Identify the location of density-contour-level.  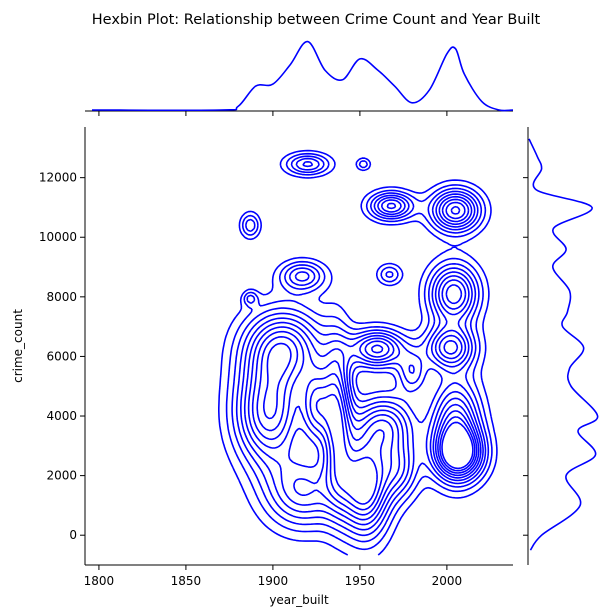
(368, 423).